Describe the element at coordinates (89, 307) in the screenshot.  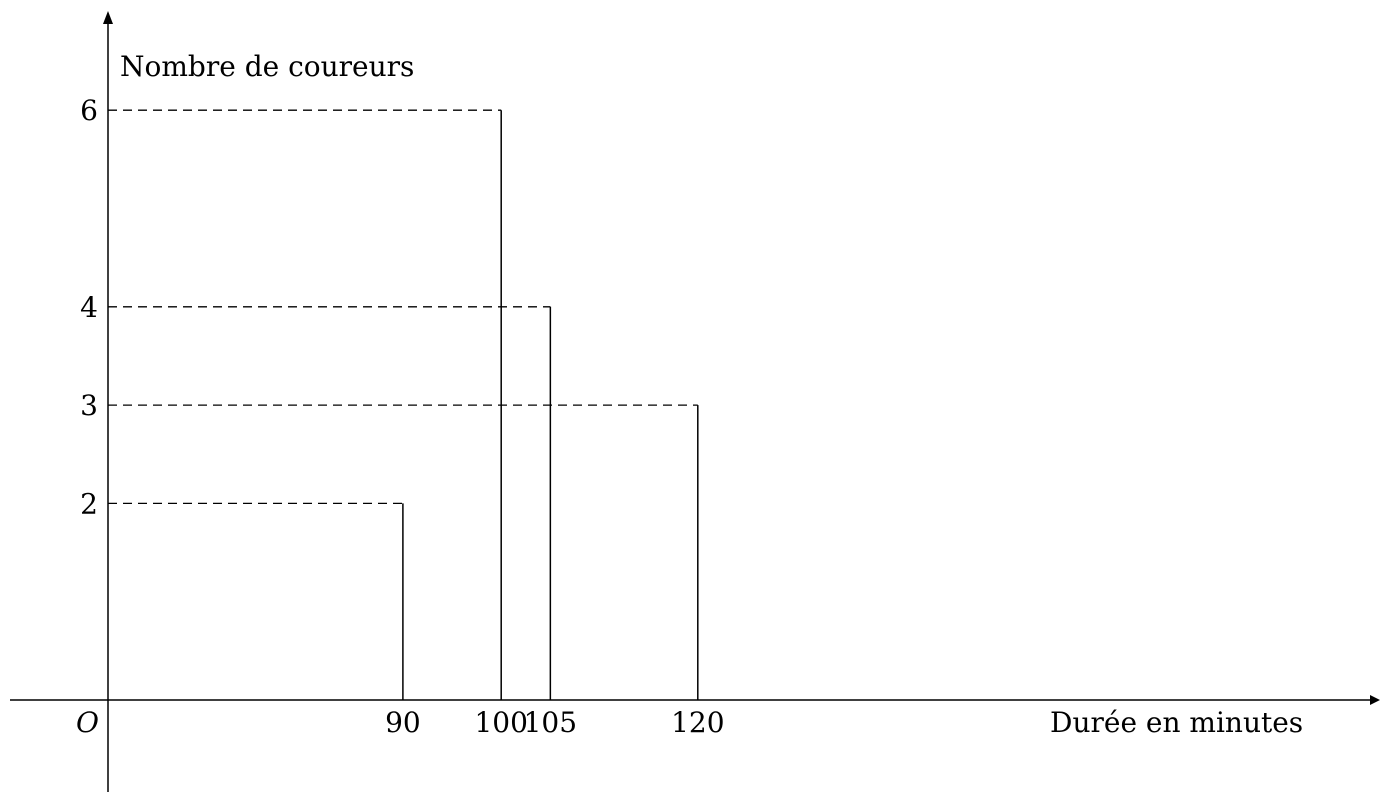
I see `y-tick-label: 4` at that location.